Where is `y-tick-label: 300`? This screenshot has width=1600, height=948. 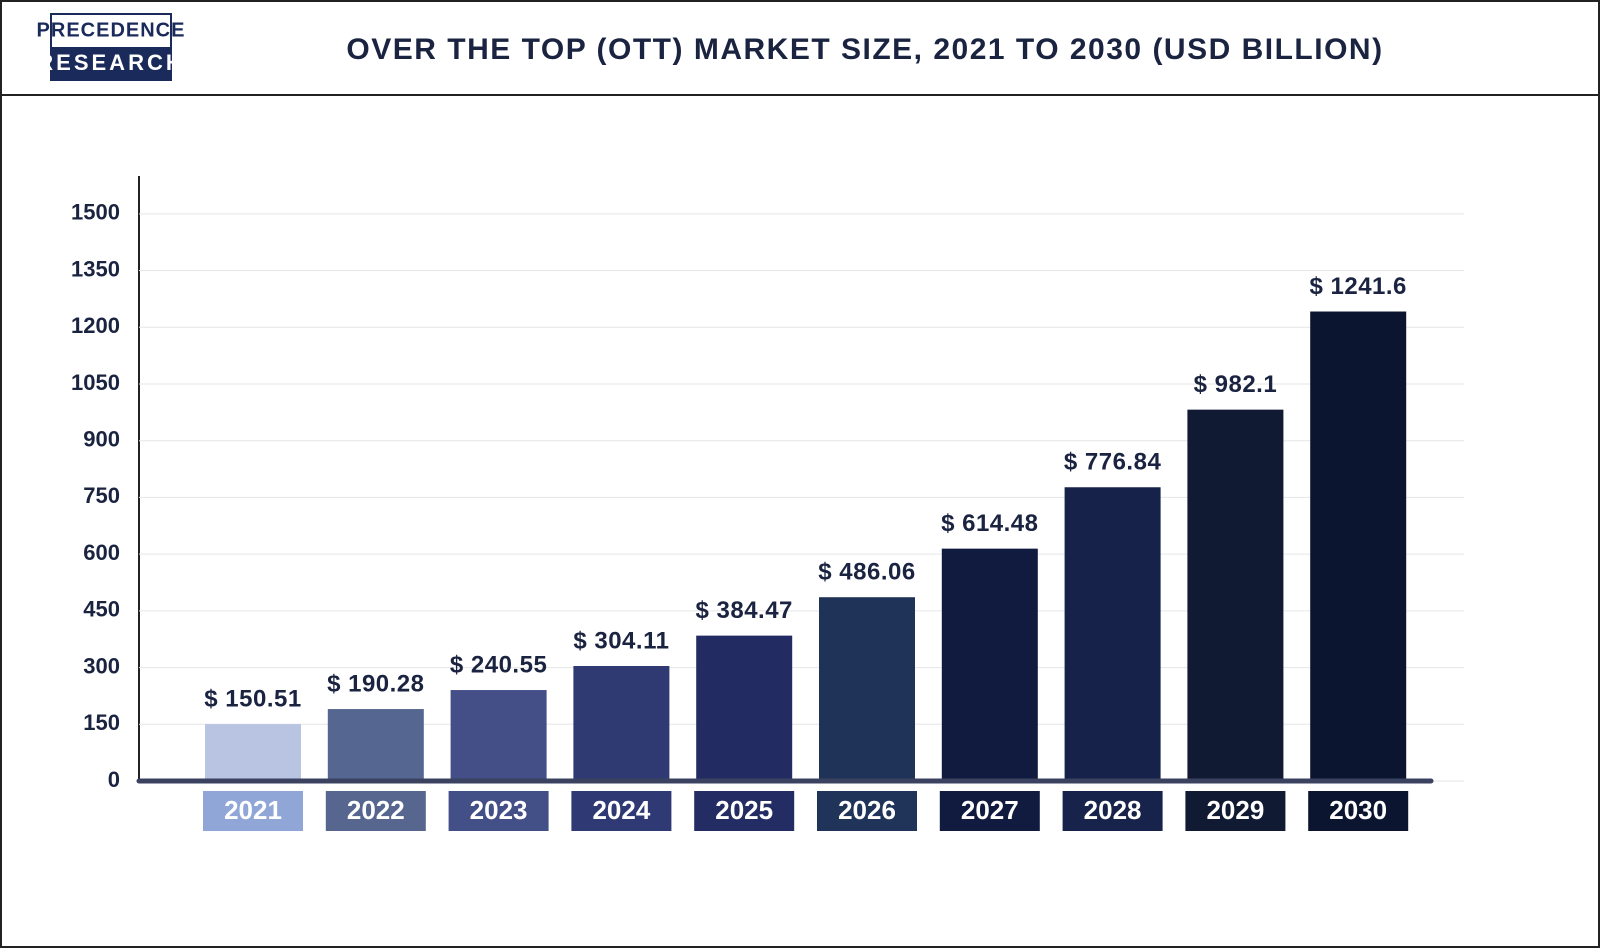
y-tick-label: 300 is located at coordinates (101, 665).